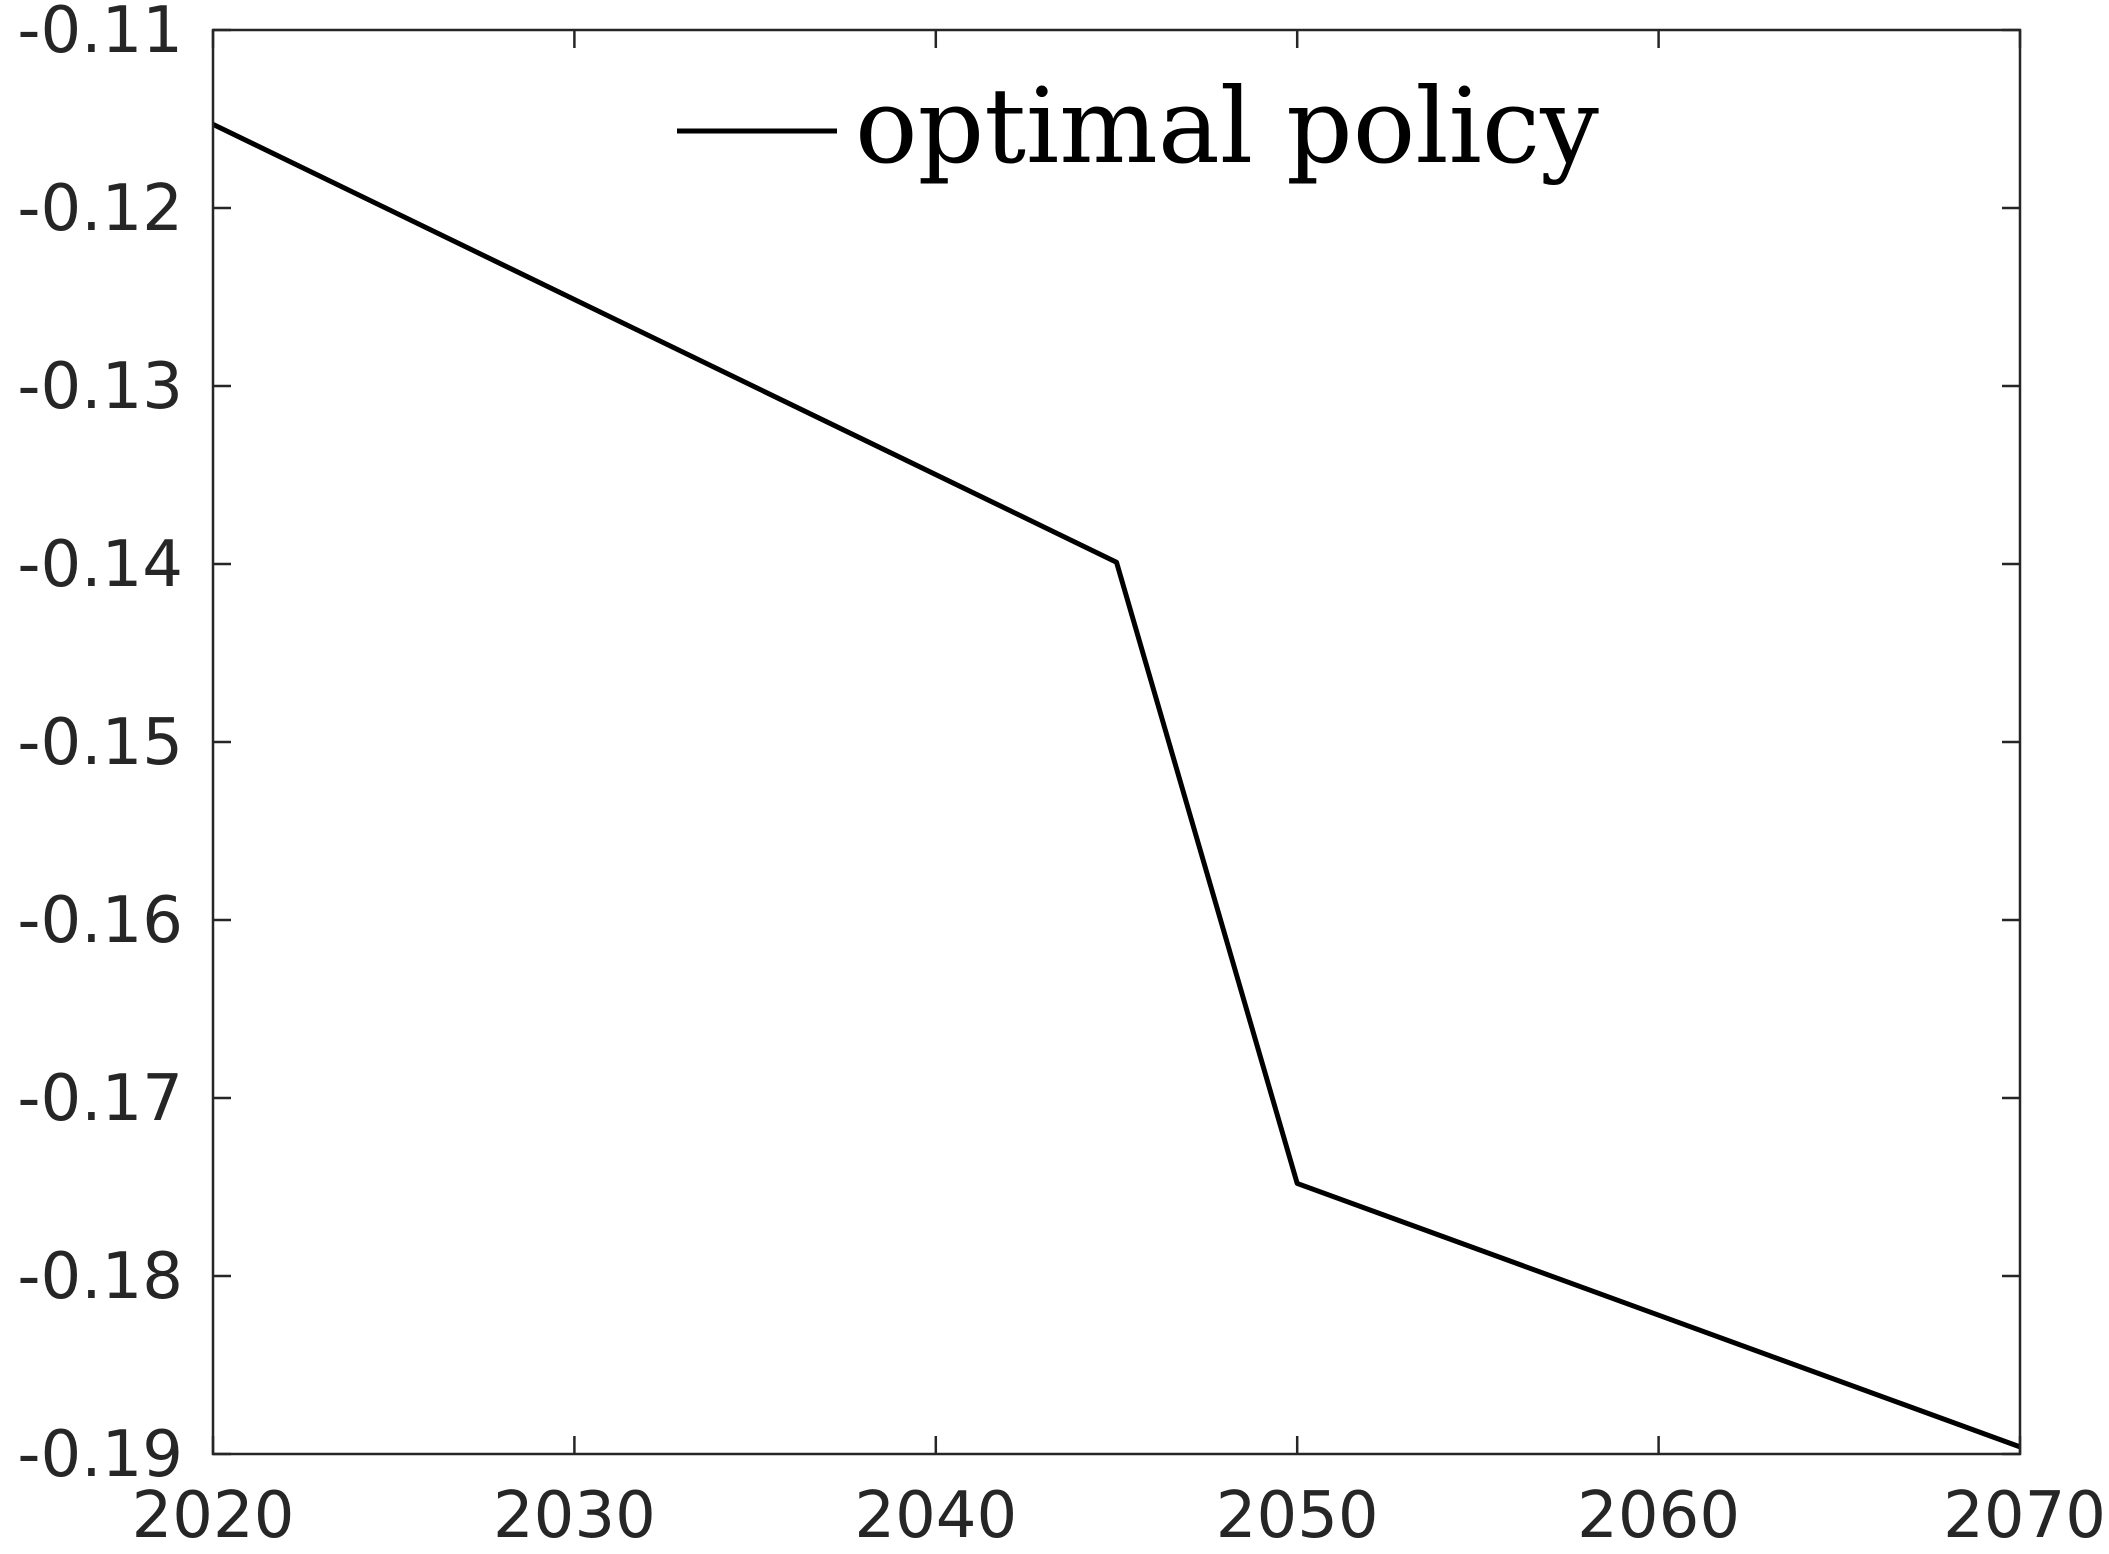  What do you see at coordinates (100, 387) in the screenshot?
I see `y-tick-label: -0.13` at bounding box center [100, 387].